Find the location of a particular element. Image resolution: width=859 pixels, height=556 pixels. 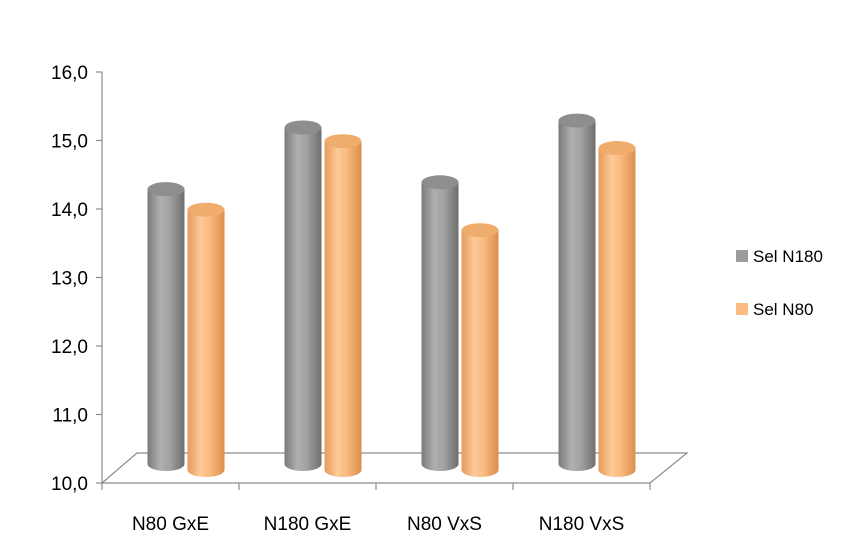

bar-sel-n180-n180-vxs is located at coordinates (577, 292).